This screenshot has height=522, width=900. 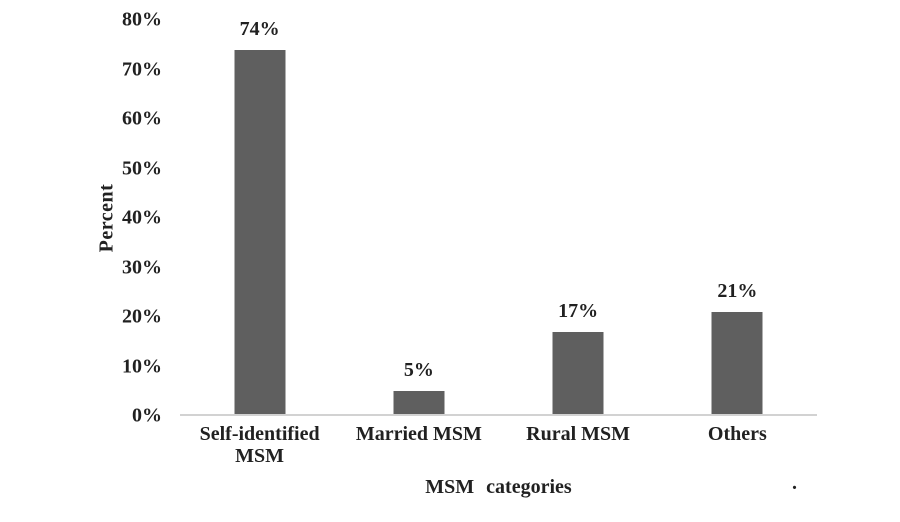 I want to click on y-tick-label: 0%, so click(x=147, y=415).